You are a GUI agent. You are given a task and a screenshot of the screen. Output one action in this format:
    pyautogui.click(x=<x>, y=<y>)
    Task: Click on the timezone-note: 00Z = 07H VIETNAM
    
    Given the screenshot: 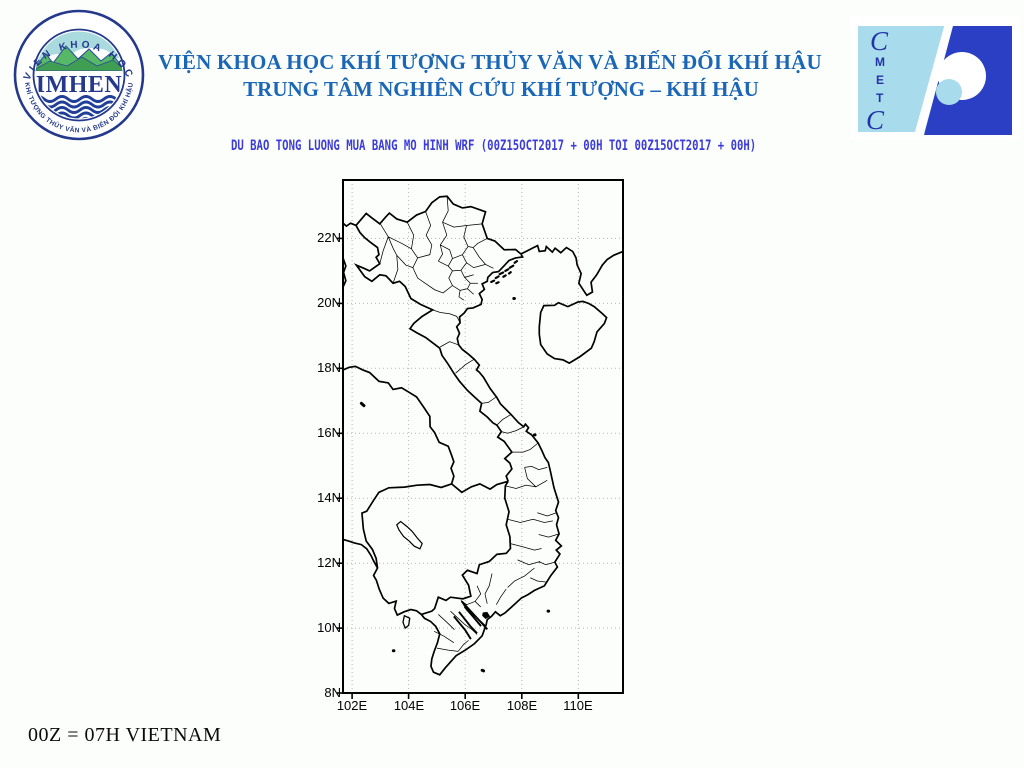 What is the action you would take?
    pyautogui.click(x=125, y=735)
    